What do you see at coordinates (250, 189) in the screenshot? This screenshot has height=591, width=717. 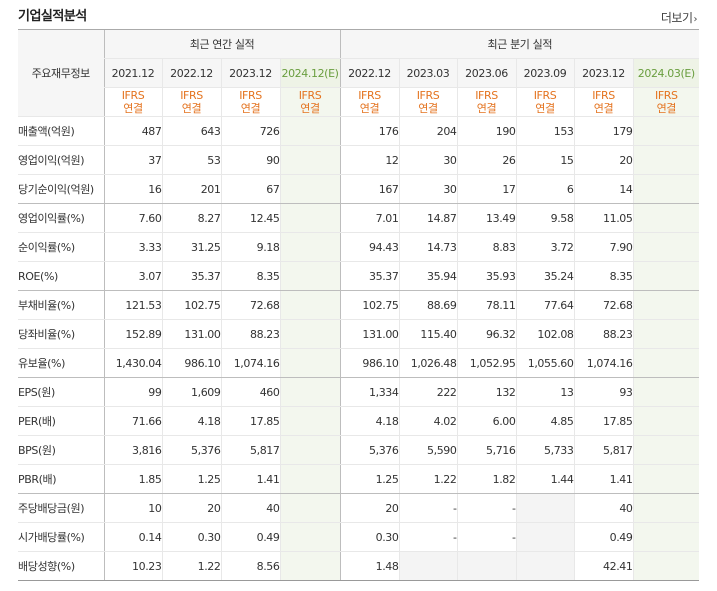 I see `value-cell: 67` at bounding box center [250, 189].